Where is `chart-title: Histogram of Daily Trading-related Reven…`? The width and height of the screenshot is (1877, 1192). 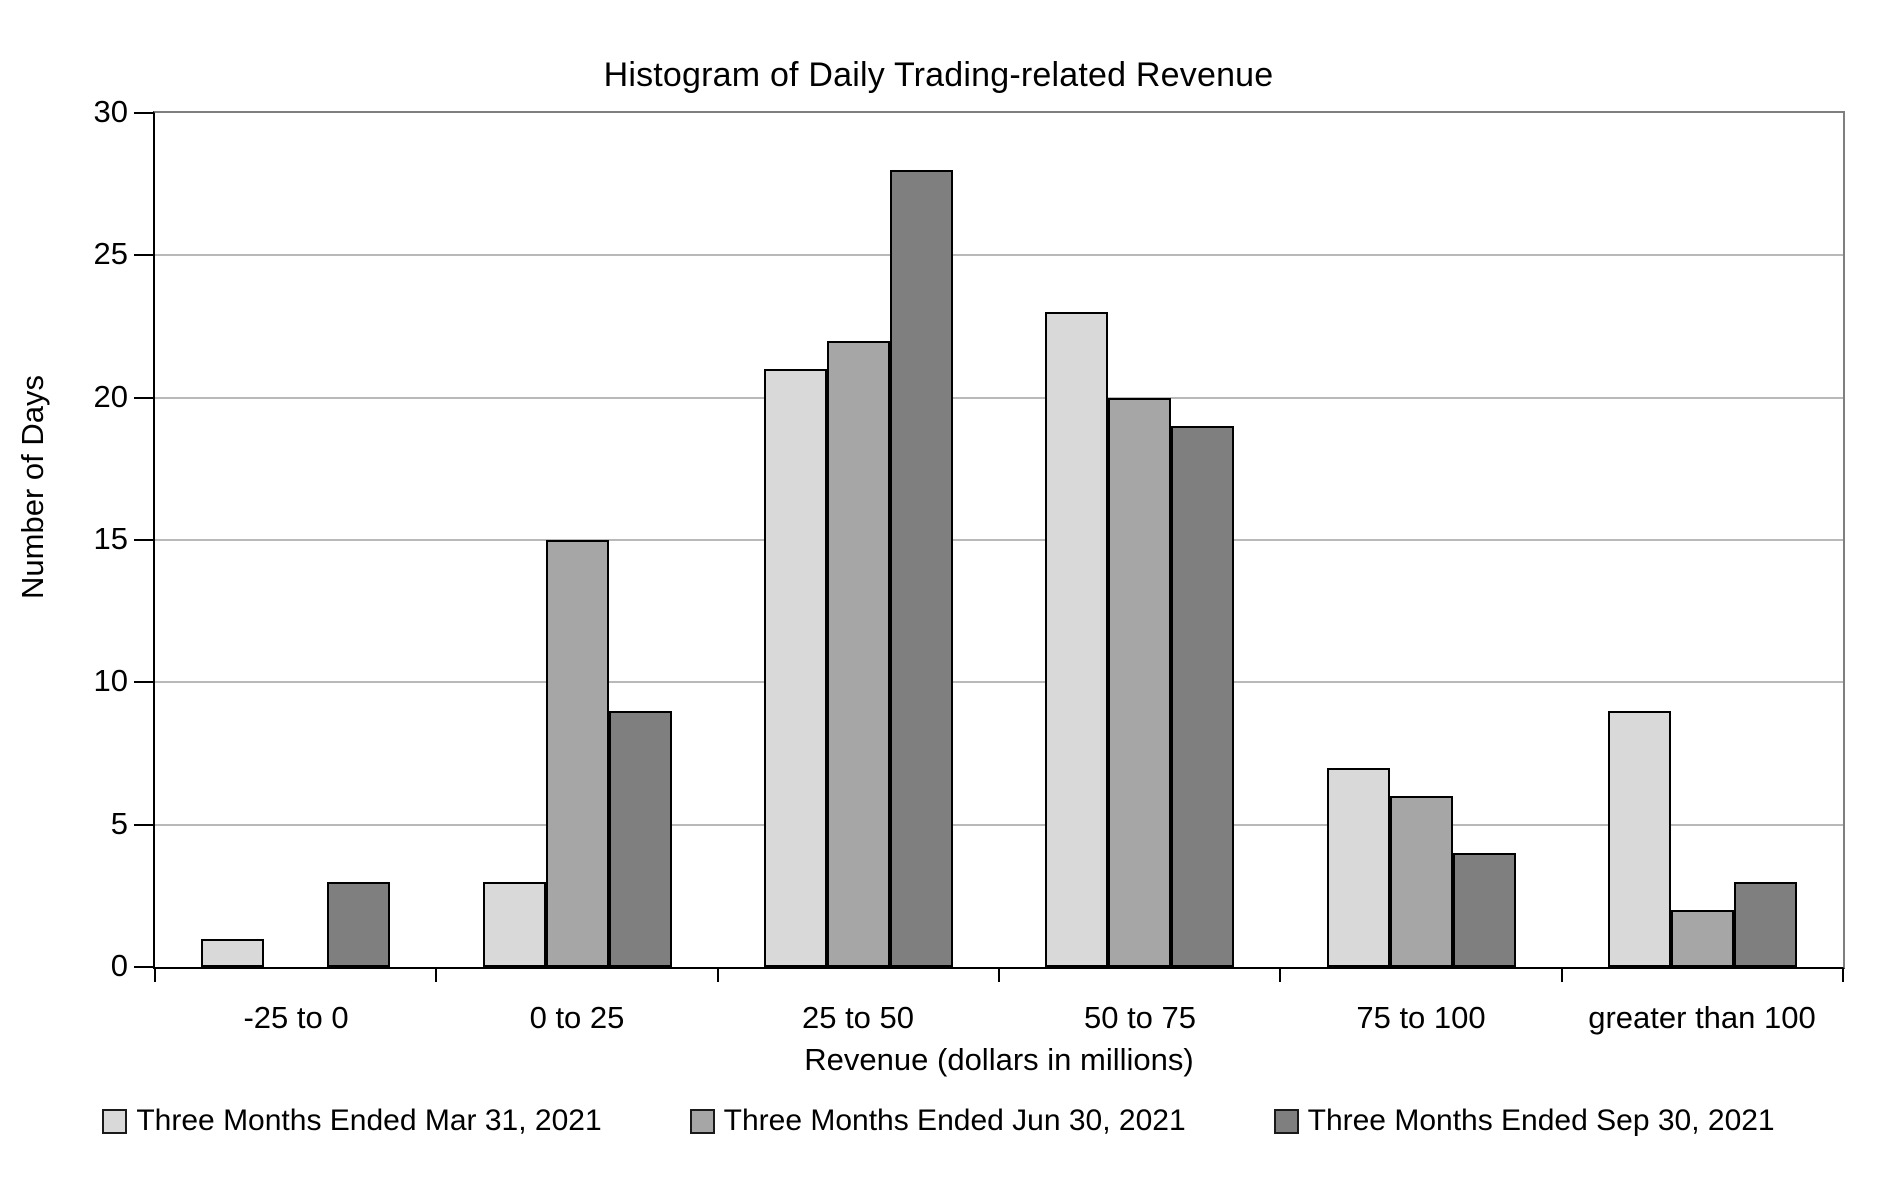 chart-title: Histogram of Daily Trading-related Reven… is located at coordinates (938, 75).